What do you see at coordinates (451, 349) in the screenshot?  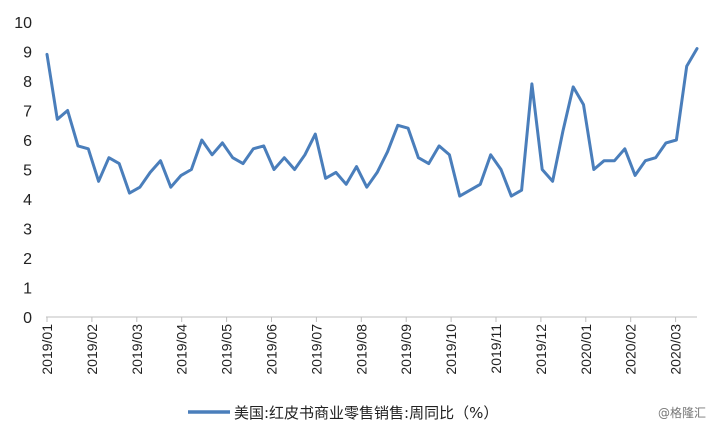 I see `x-tick-label: 2019/10` at bounding box center [451, 349].